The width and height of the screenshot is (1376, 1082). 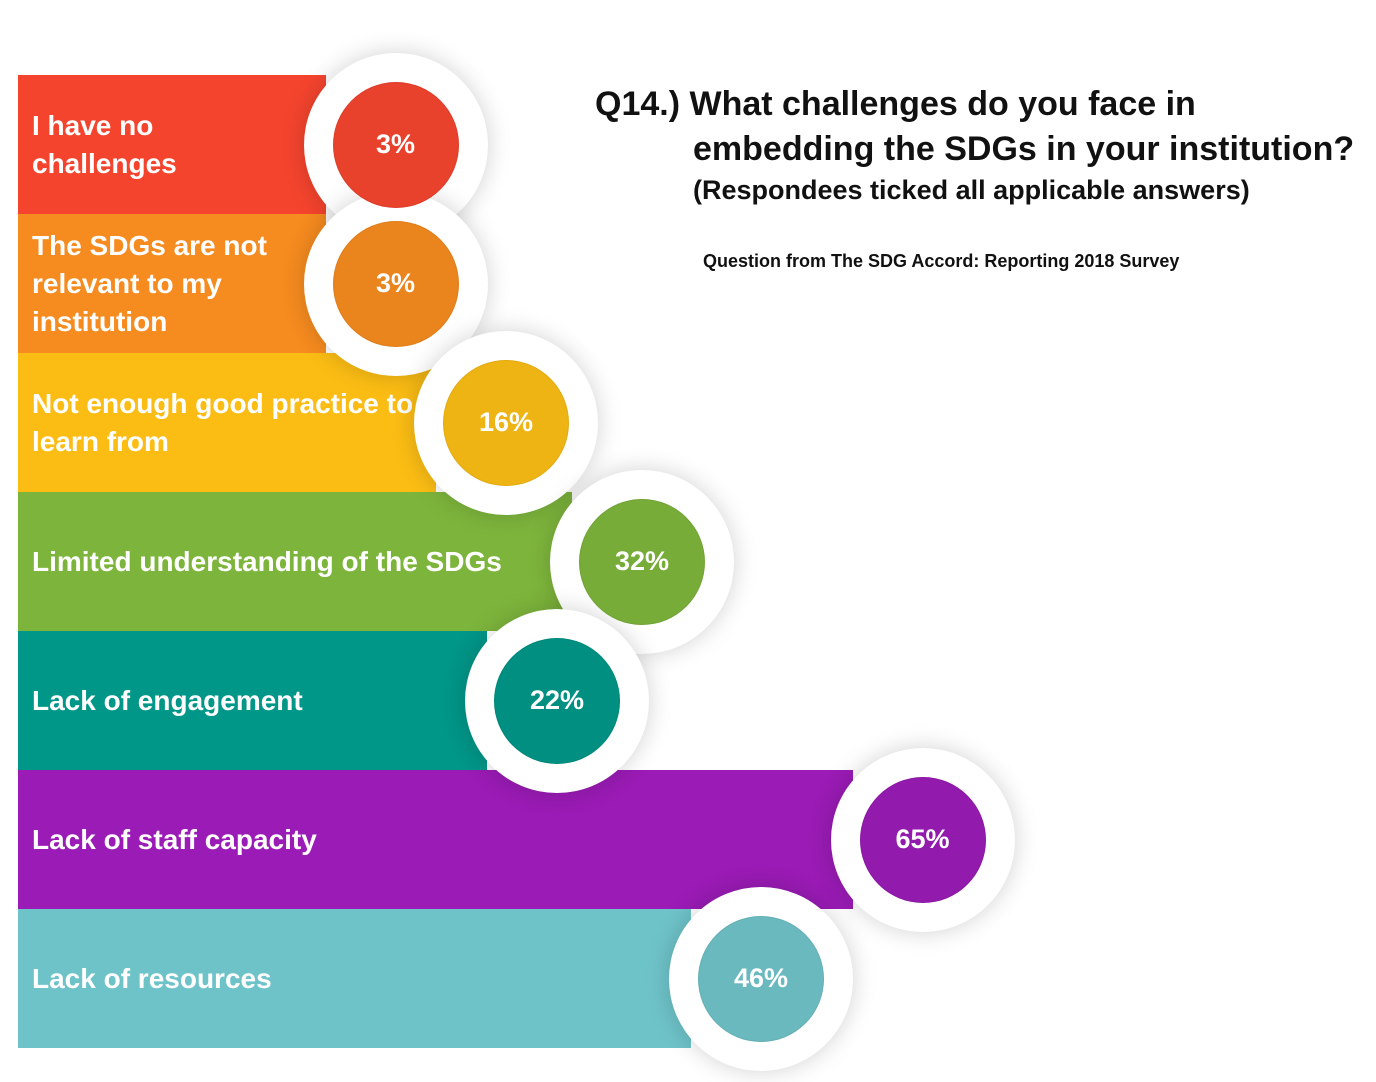 I want to click on value-label: 22%, so click(x=557, y=700).